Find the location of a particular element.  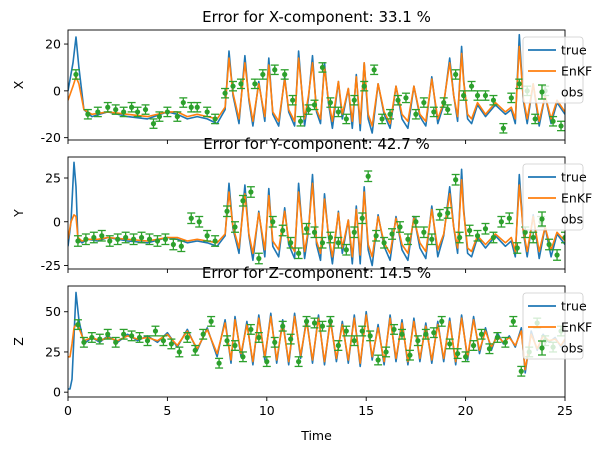

legend: true EnKF obs is located at coordinates (557, 197).